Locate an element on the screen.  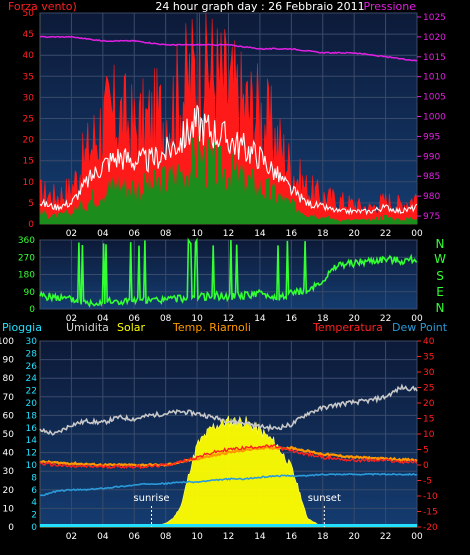
compass-w: W is located at coordinates (440, 259).